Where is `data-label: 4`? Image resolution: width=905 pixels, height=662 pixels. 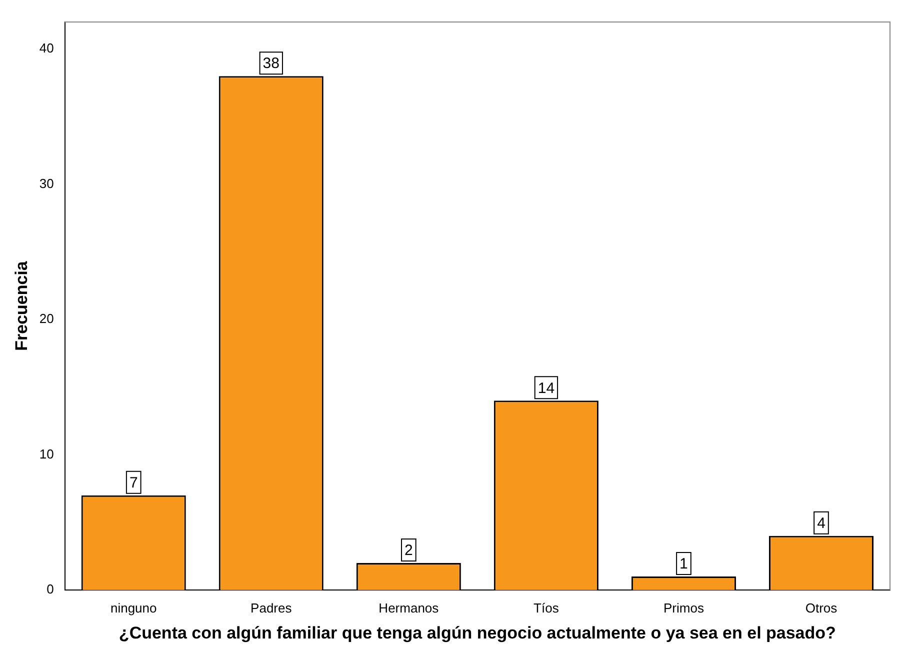
data-label: 4 is located at coordinates (821, 523).